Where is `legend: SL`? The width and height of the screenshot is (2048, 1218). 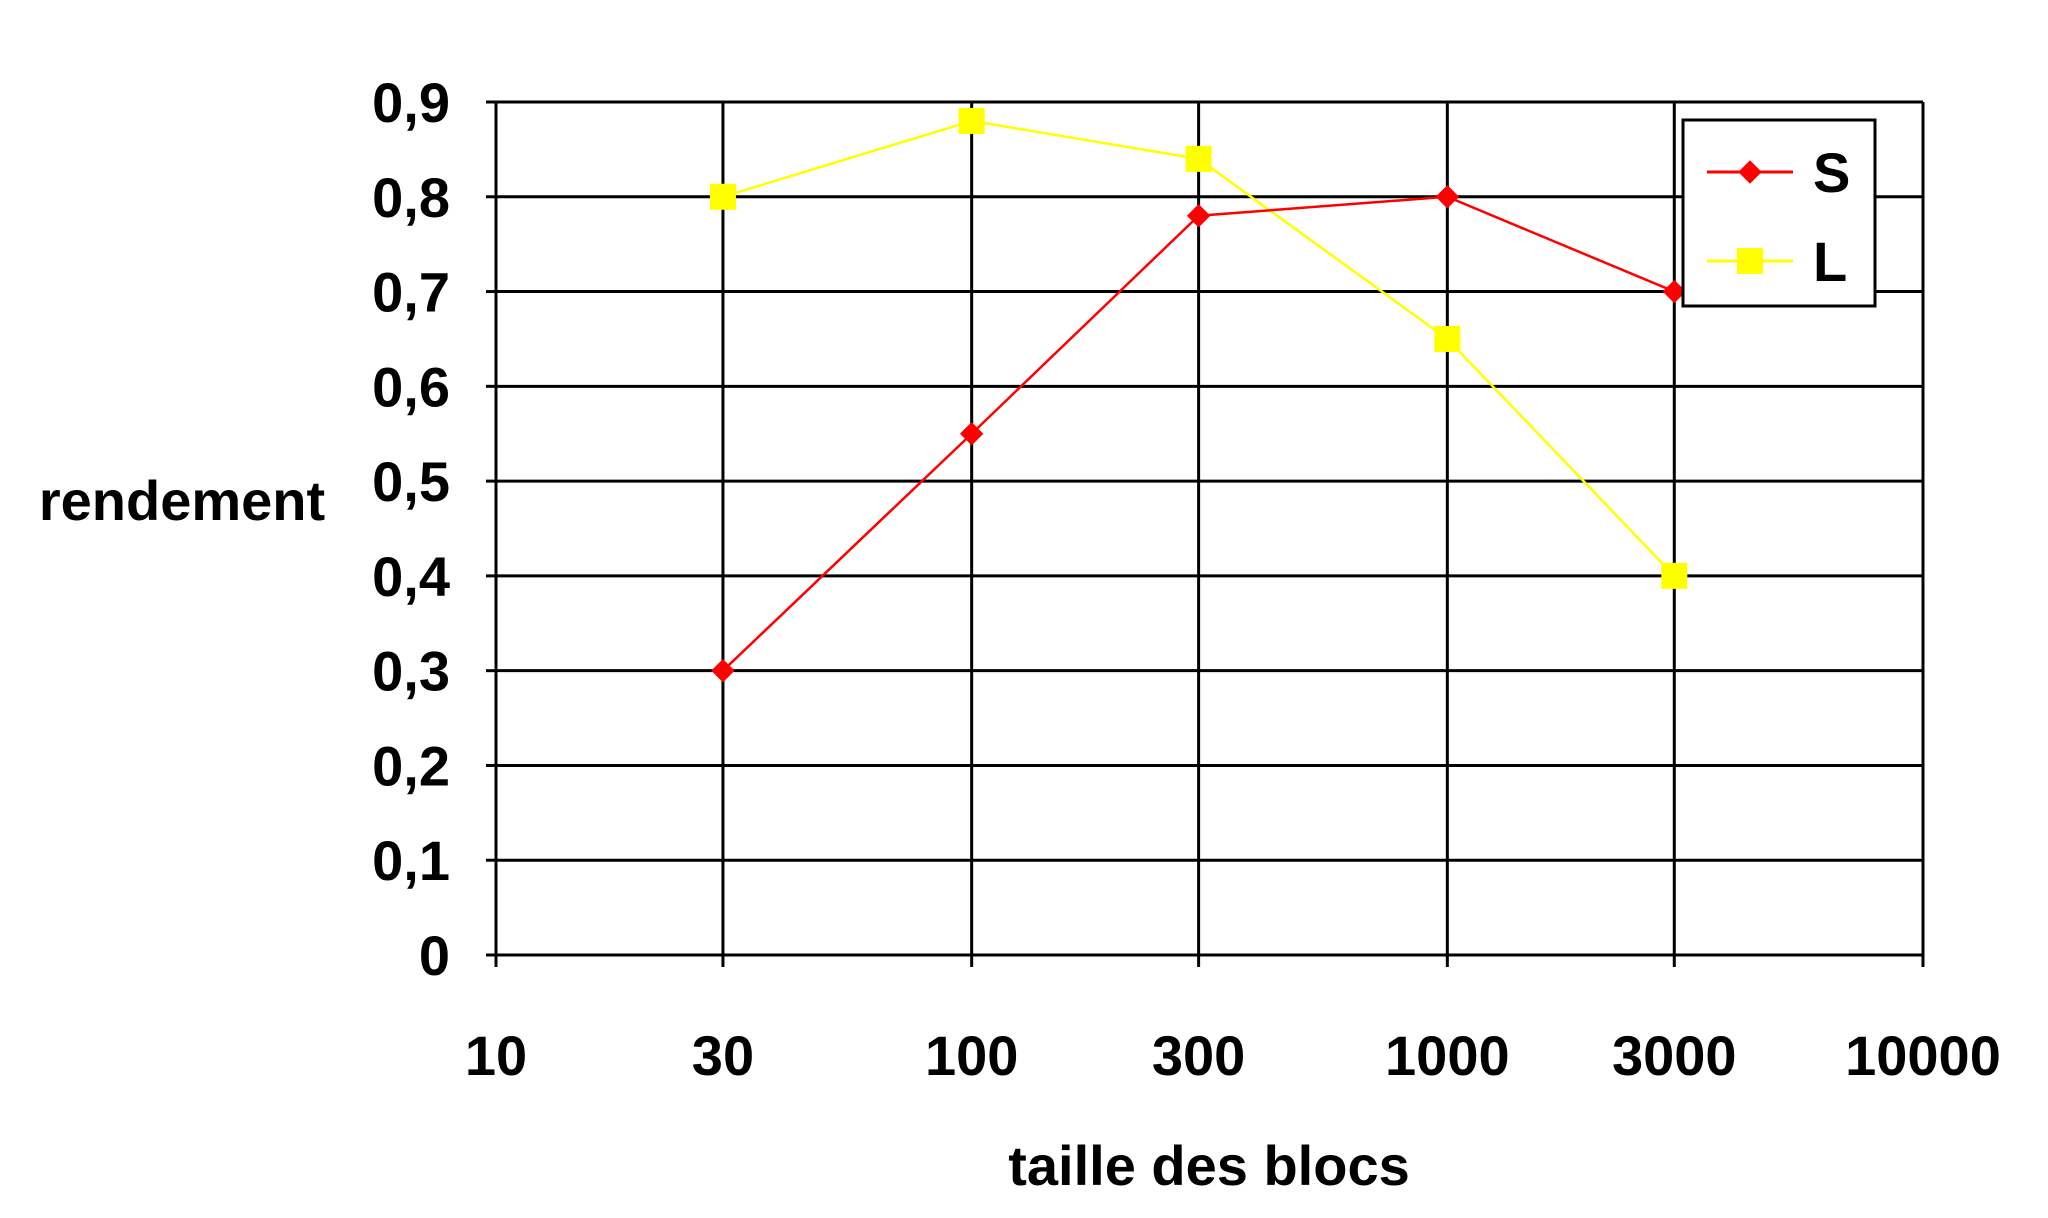
legend: SL is located at coordinates (1779, 213).